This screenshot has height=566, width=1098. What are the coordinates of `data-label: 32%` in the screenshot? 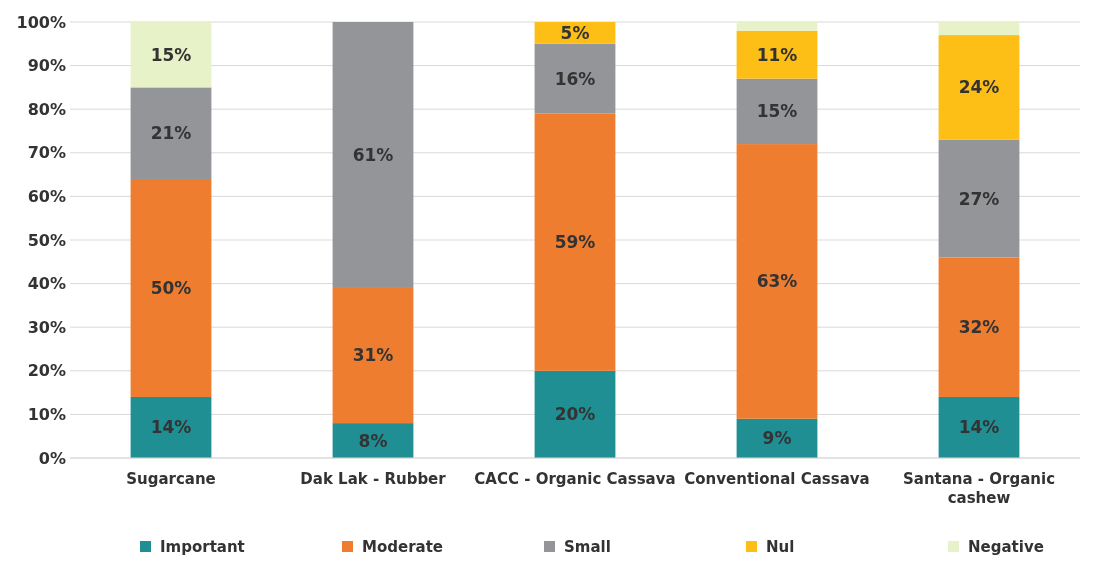 It's located at (979, 327).